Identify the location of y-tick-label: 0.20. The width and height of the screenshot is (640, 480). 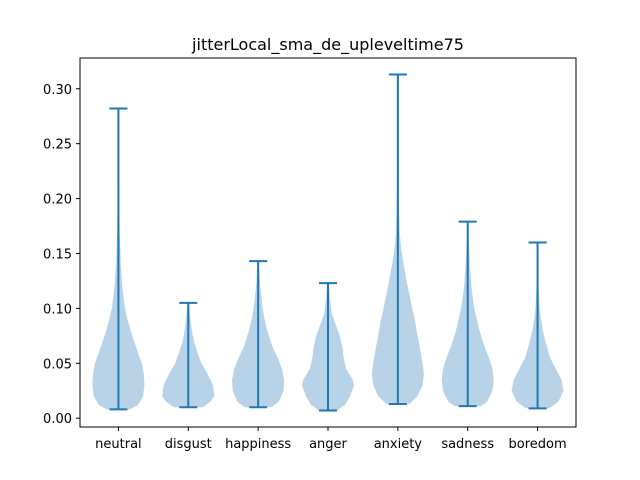
(57, 200).